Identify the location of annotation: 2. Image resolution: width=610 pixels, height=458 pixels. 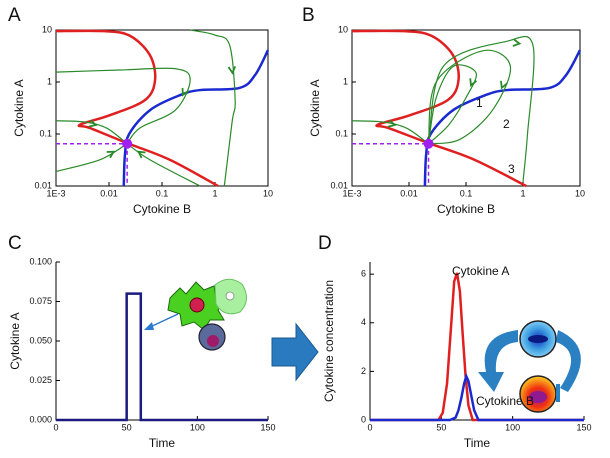
(506, 124).